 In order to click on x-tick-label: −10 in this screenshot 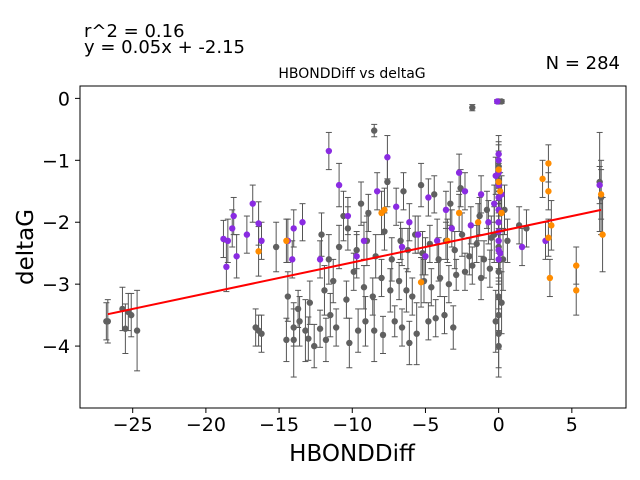, I will do `click(352, 425)`.